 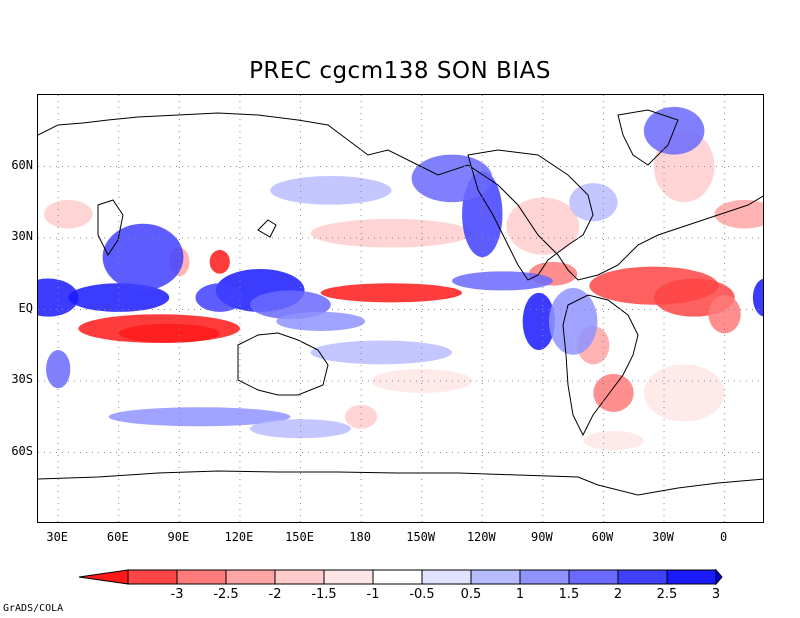 What do you see at coordinates (177, 594) in the screenshot?
I see `colorbar-label: -3` at bounding box center [177, 594].